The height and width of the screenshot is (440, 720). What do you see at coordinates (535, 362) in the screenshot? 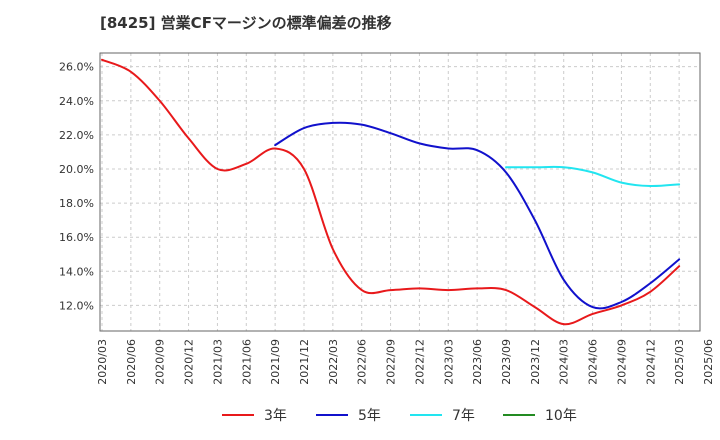
I see `x-tick-label: 2023/12` at bounding box center [535, 362].